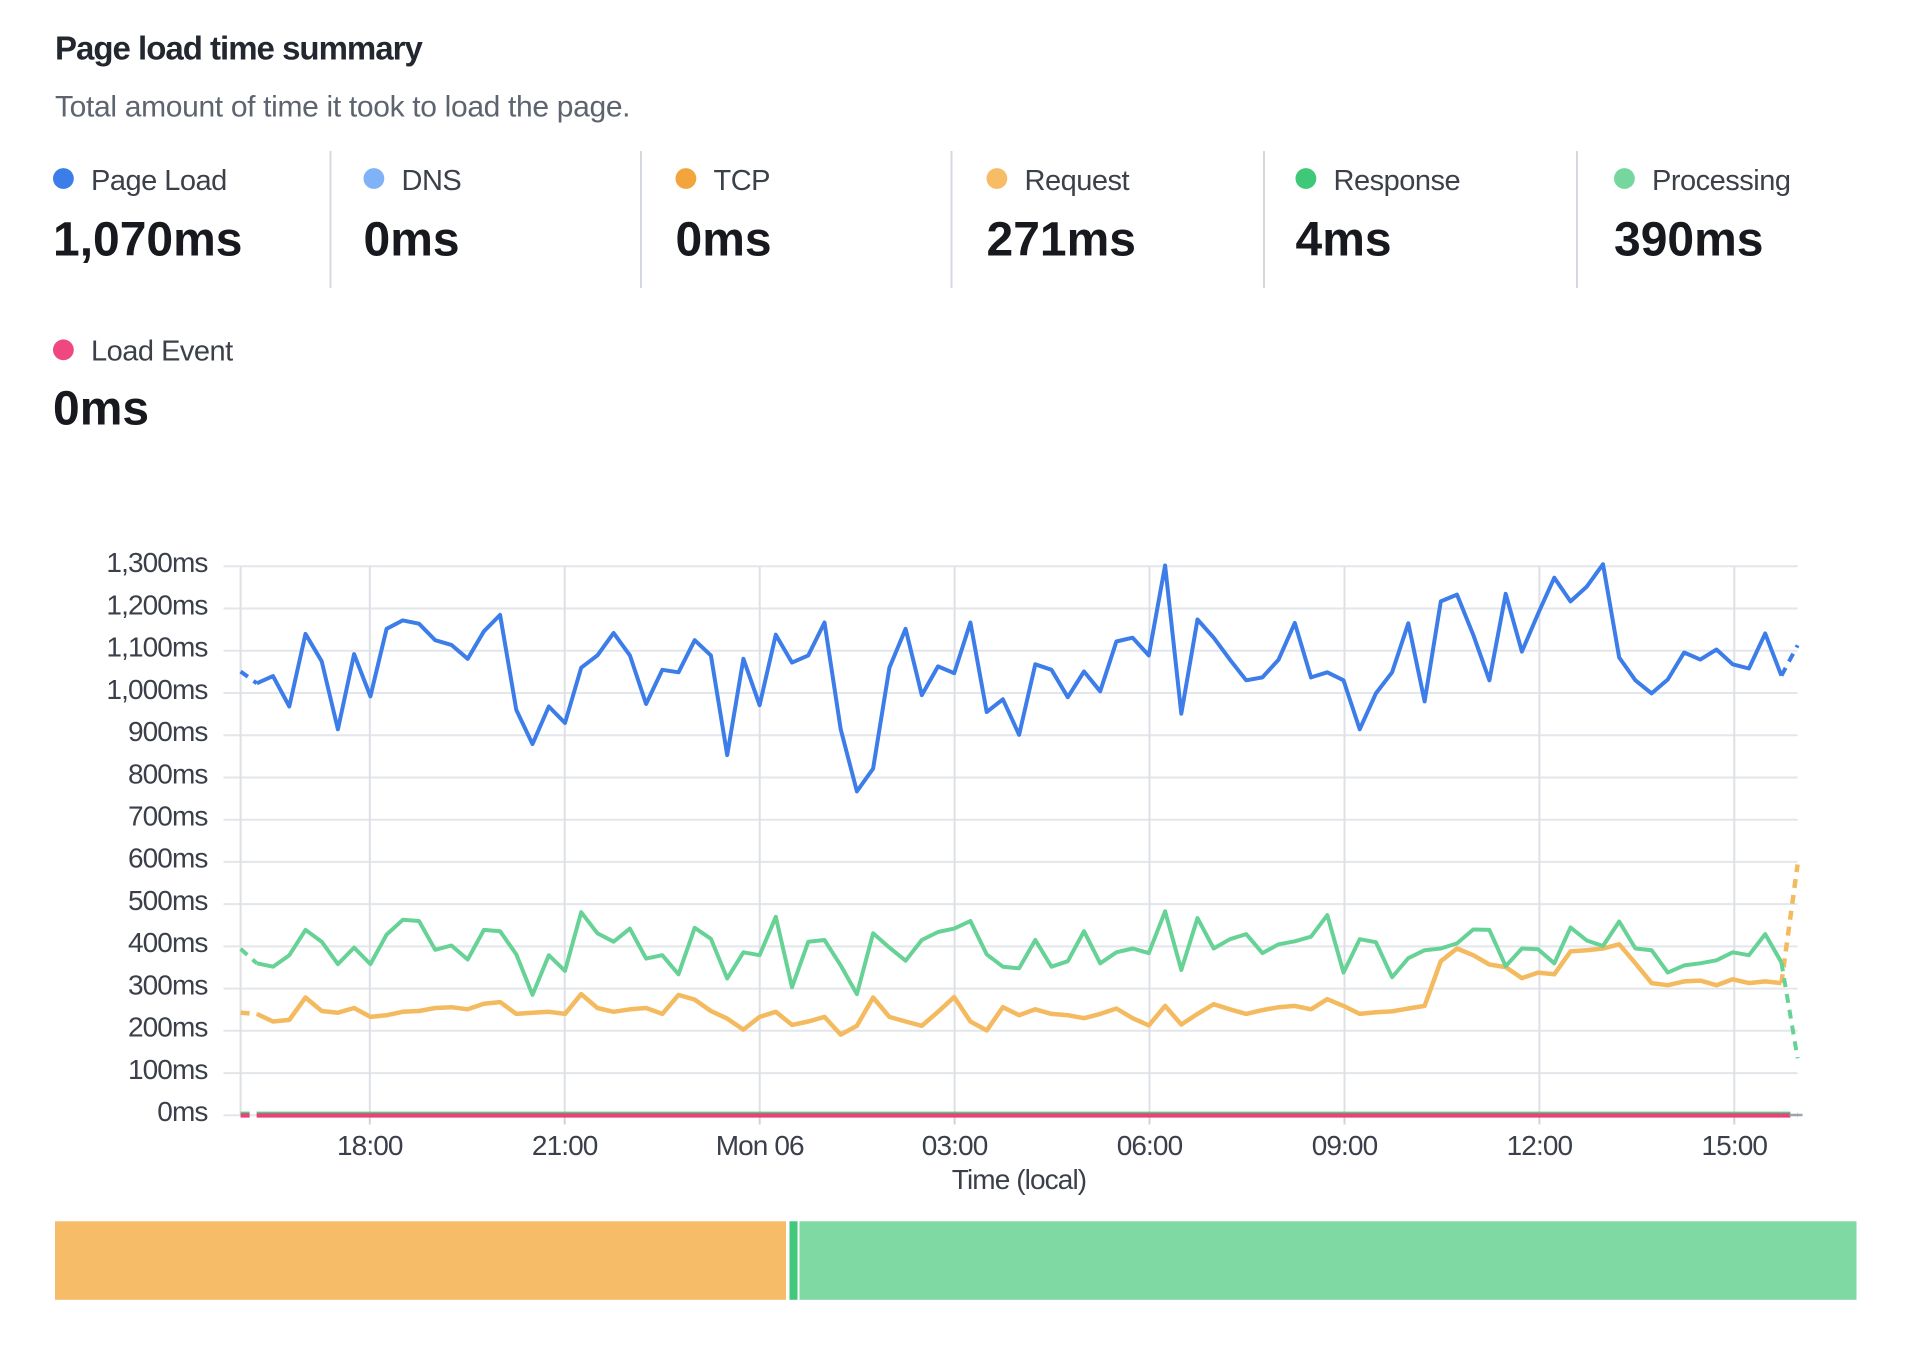 The width and height of the screenshot is (1910, 1352). I want to click on svg-text: 800ms, so click(168, 773).